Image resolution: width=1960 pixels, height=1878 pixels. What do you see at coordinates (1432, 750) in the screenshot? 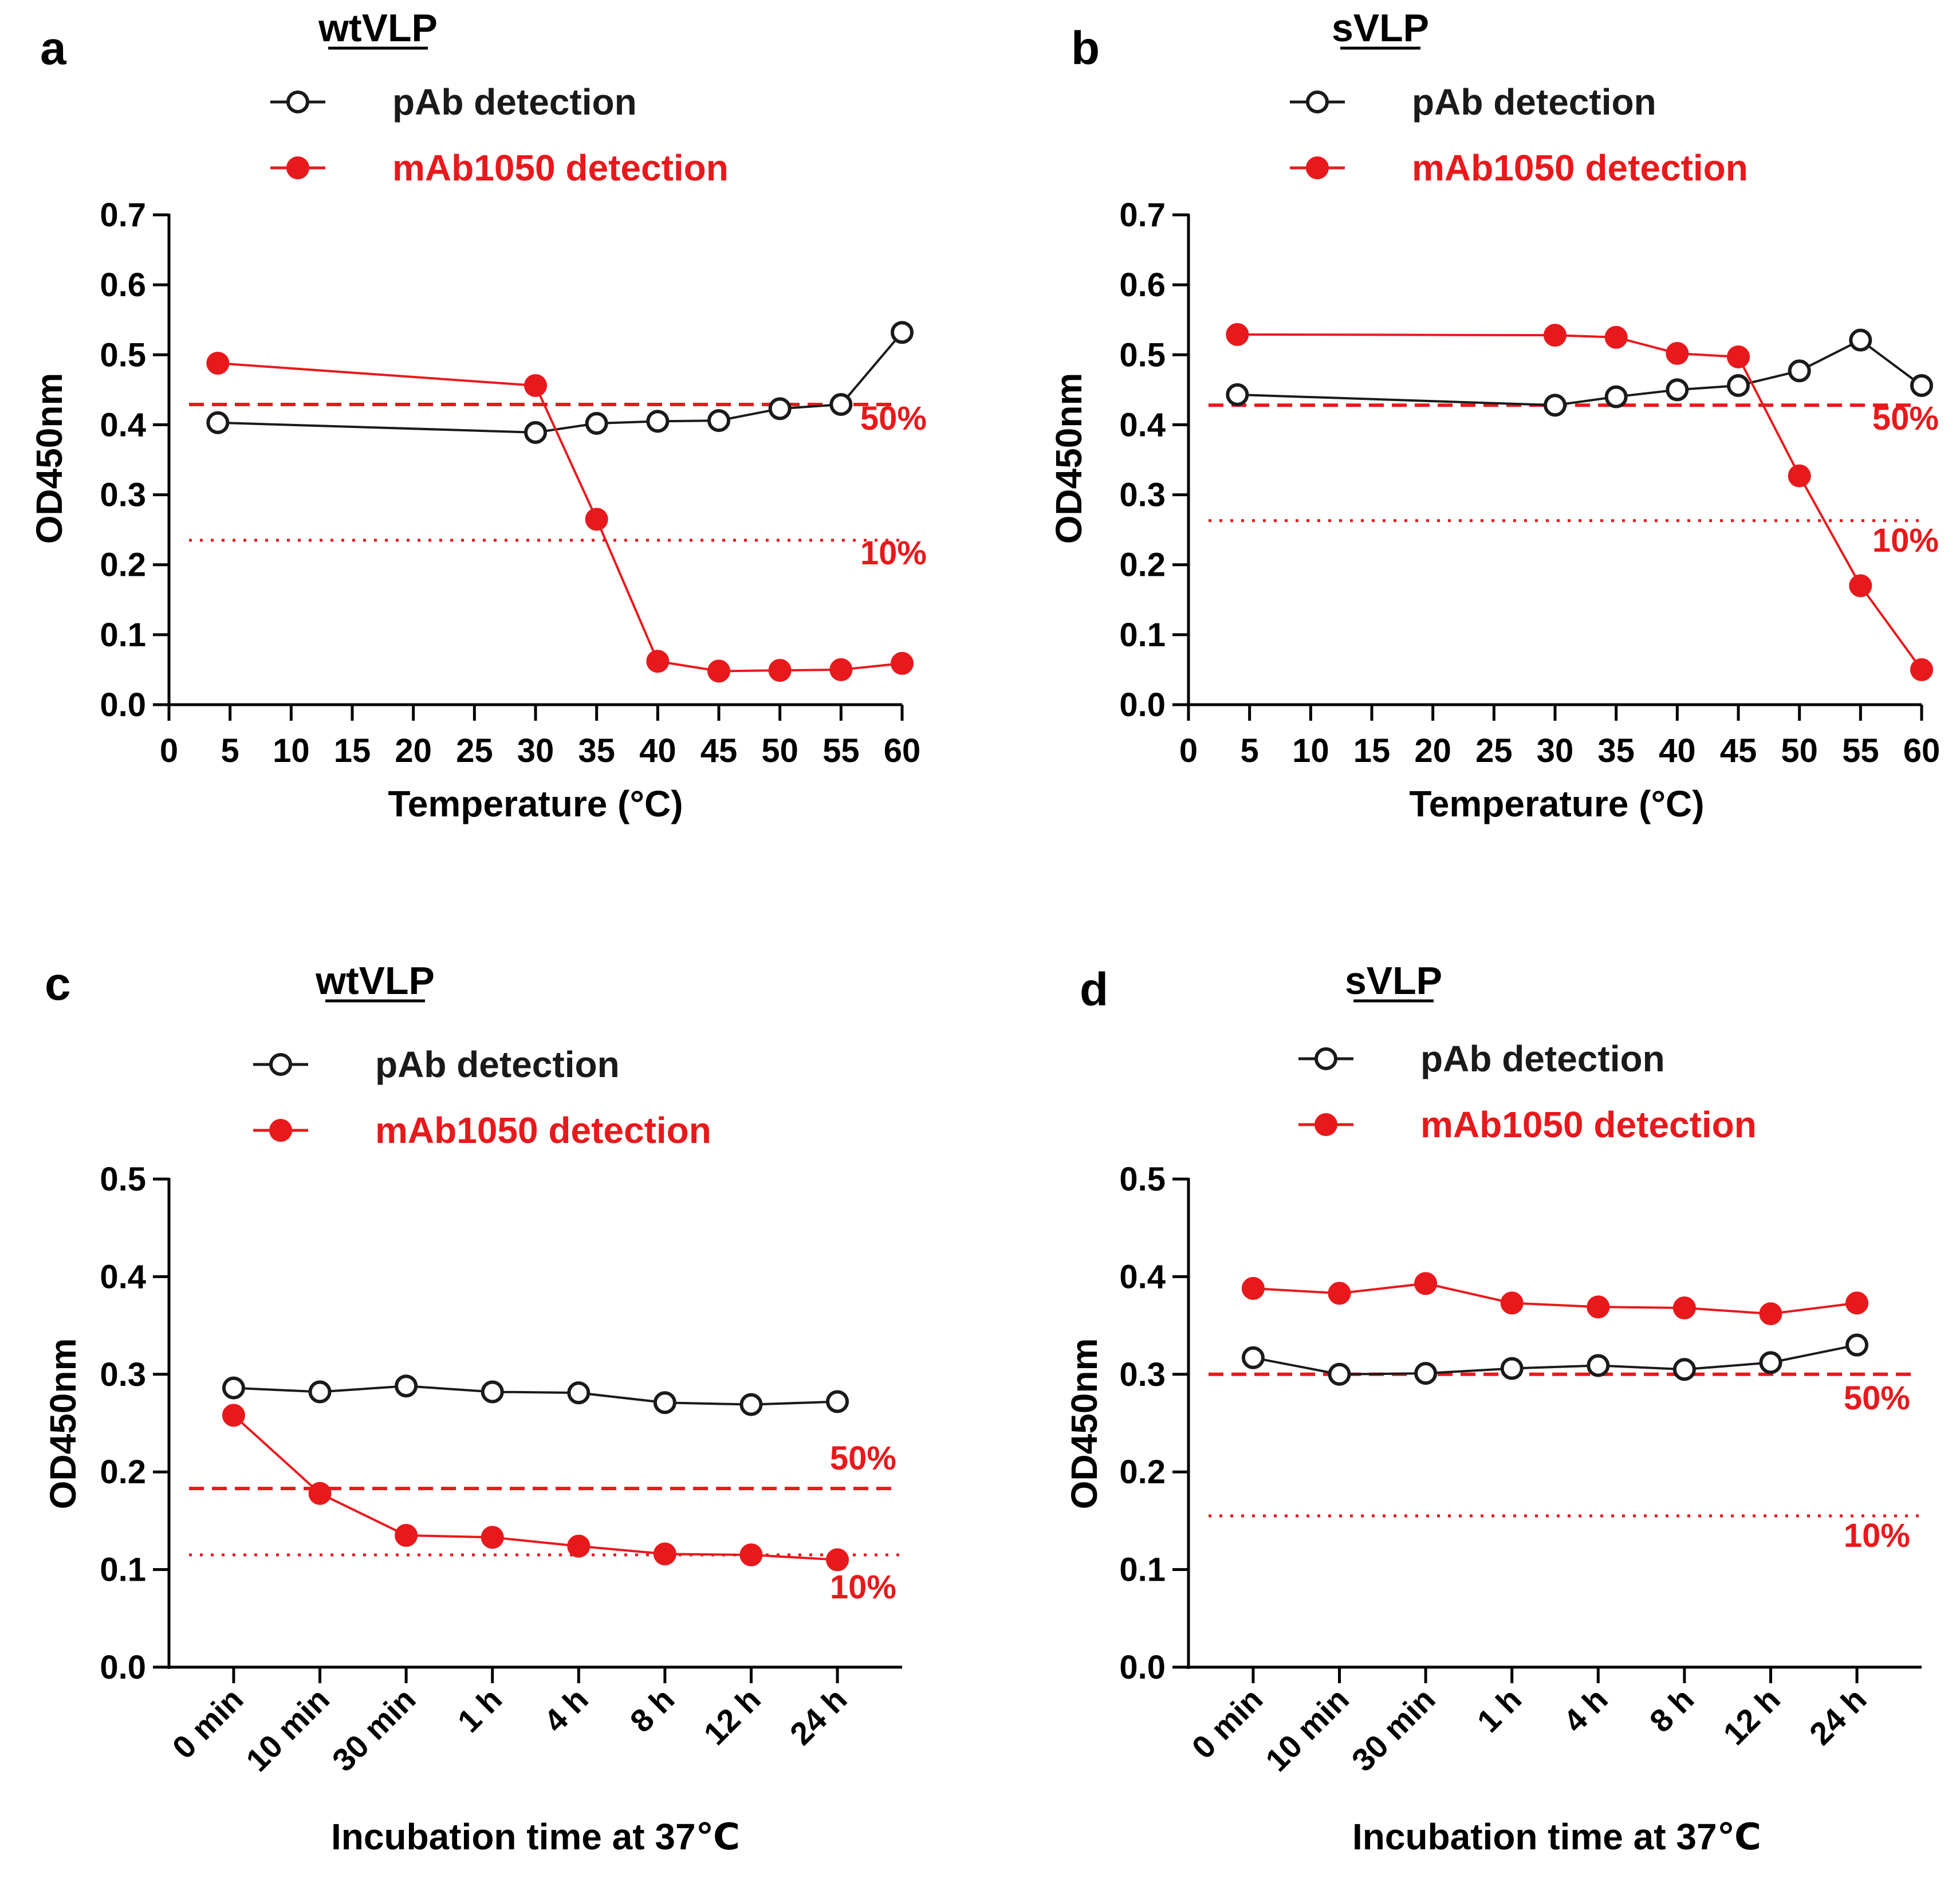
I see `x-tick-label: 20` at bounding box center [1432, 750].